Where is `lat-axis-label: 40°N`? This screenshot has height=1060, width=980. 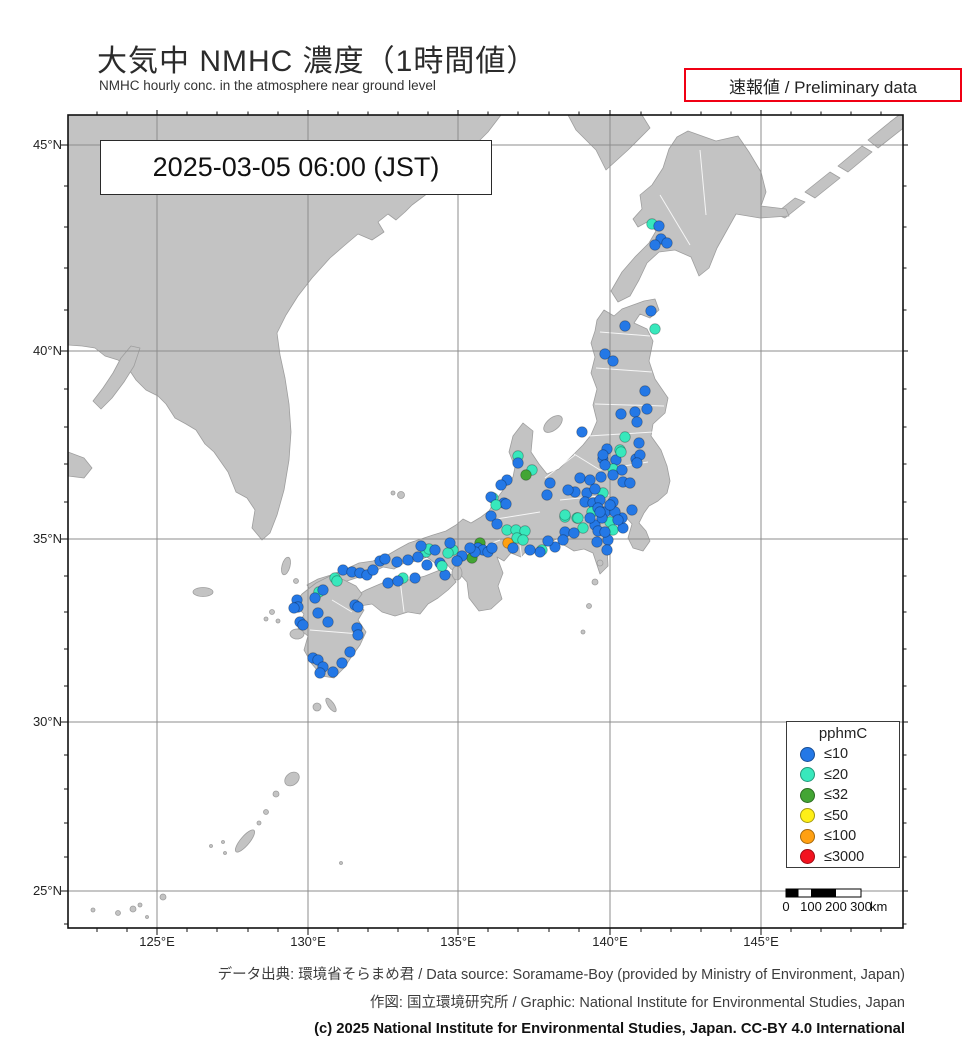 lat-axis-label: 40°N is located at coordinates (47, 350).